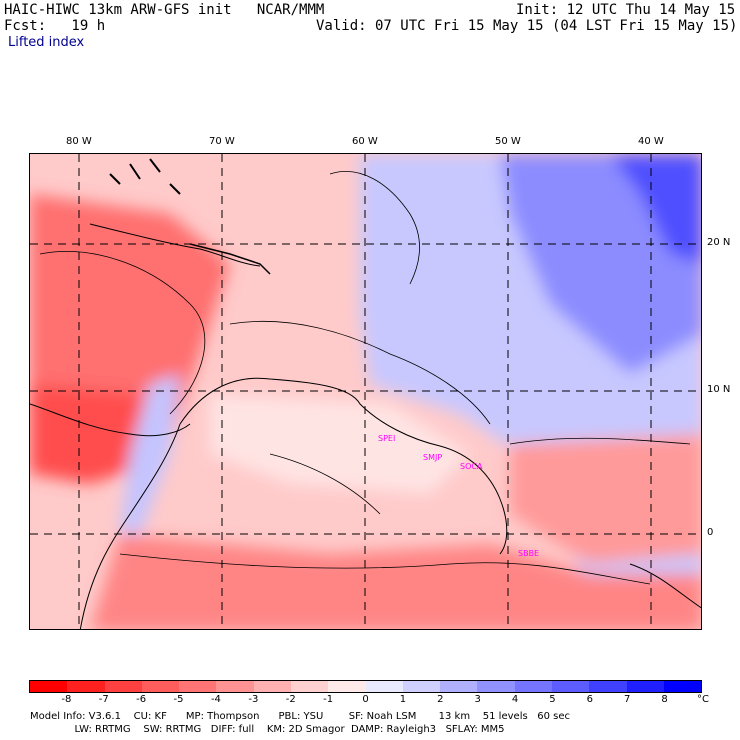 The height and width of the screenshot is (740, 740). What do you see at coordinates (103, 699) in the screenshot?
I see `legend-tick-label: -7` at bounding box center [103, 699].